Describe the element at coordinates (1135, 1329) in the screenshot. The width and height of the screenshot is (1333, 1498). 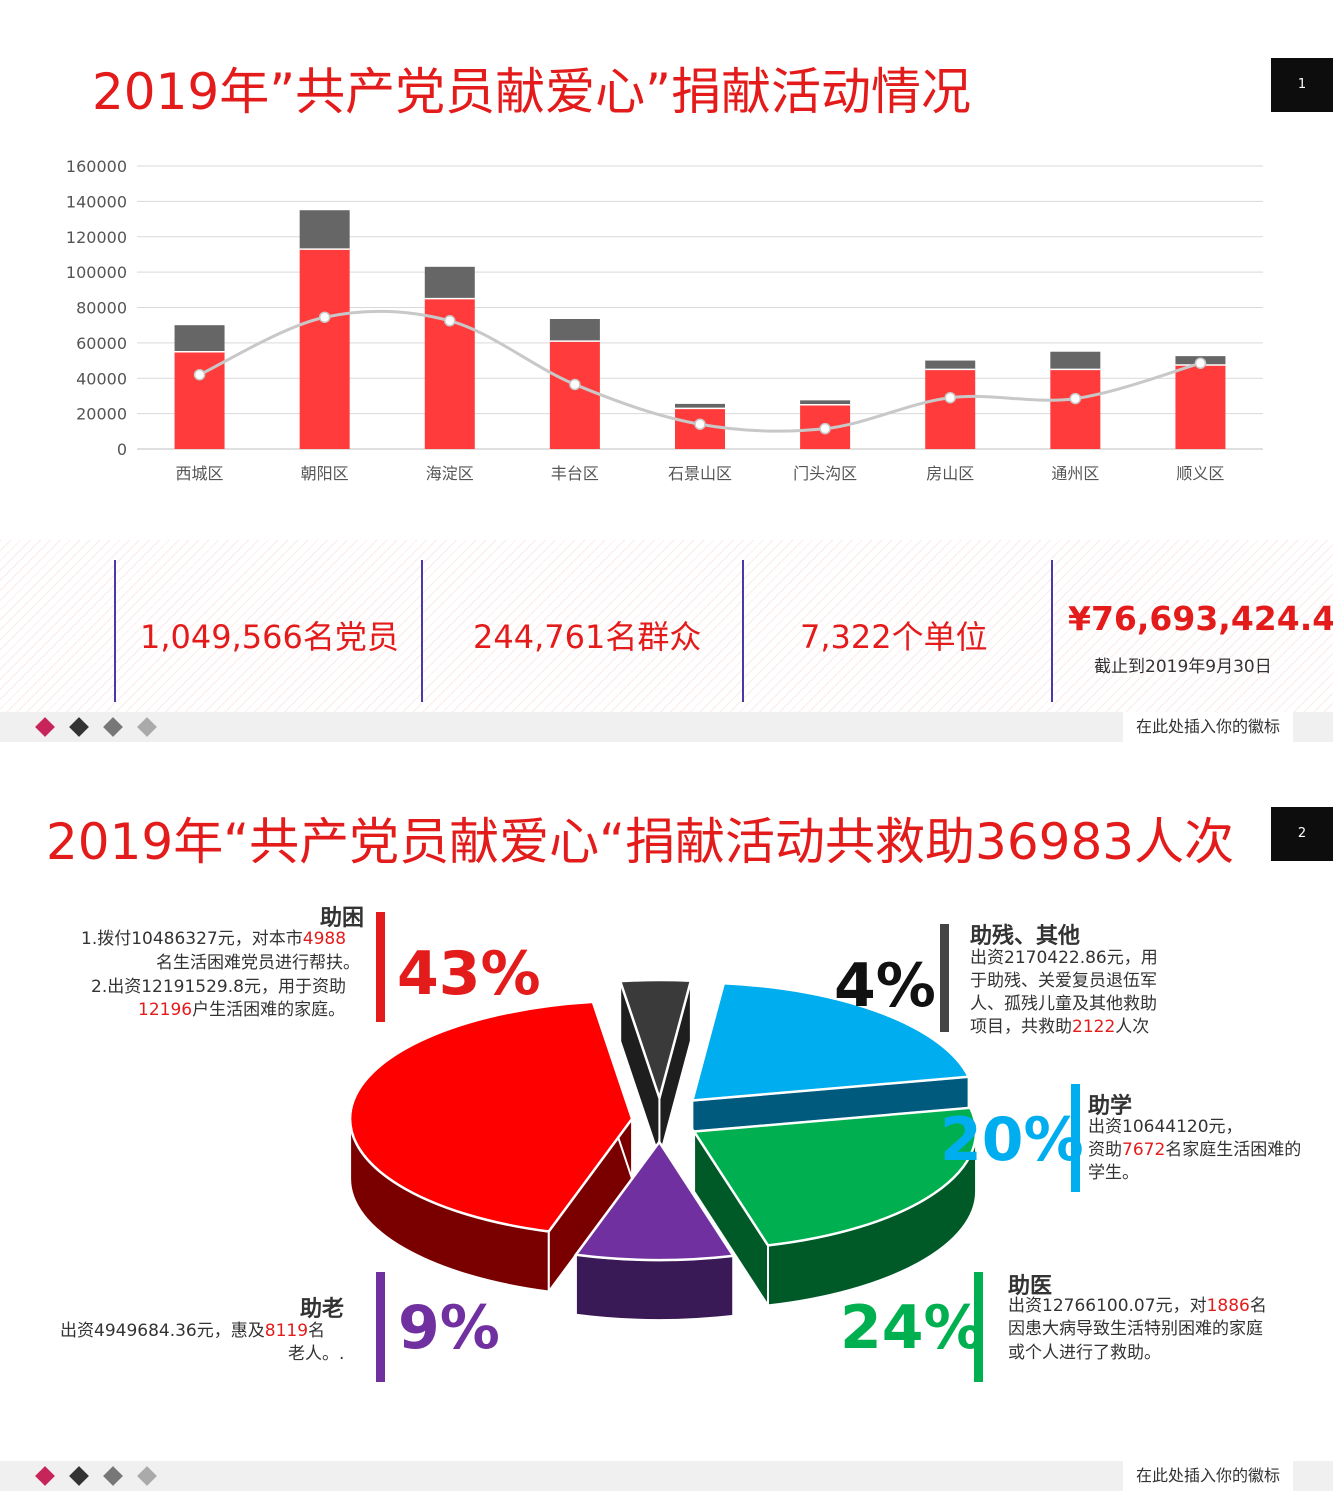
I see `label-zhuyi-line2: 因患大病导致生活特别困难的家庭` at that location.